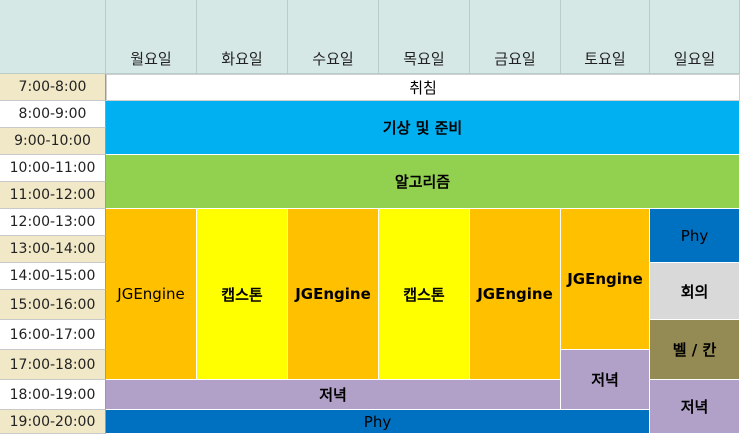 The width and height of the screenshot is (740, 434). What do you see at coordinates (695, 291) in the screenshot?
I see `event-meeting-sun: 회의` at bounding box center [695, 291].